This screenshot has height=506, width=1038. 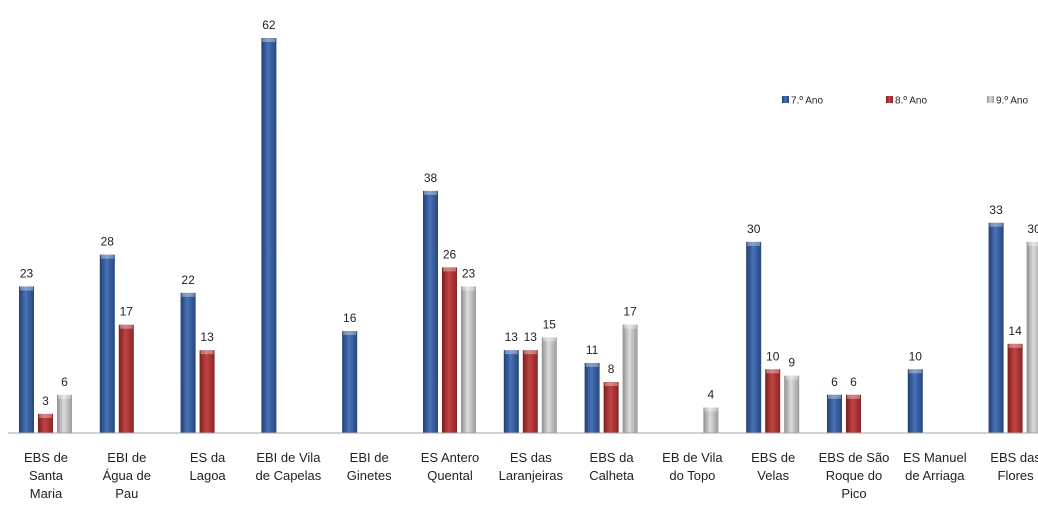 I want to click on category-label: Ginetes, so click(x=369, y=475).